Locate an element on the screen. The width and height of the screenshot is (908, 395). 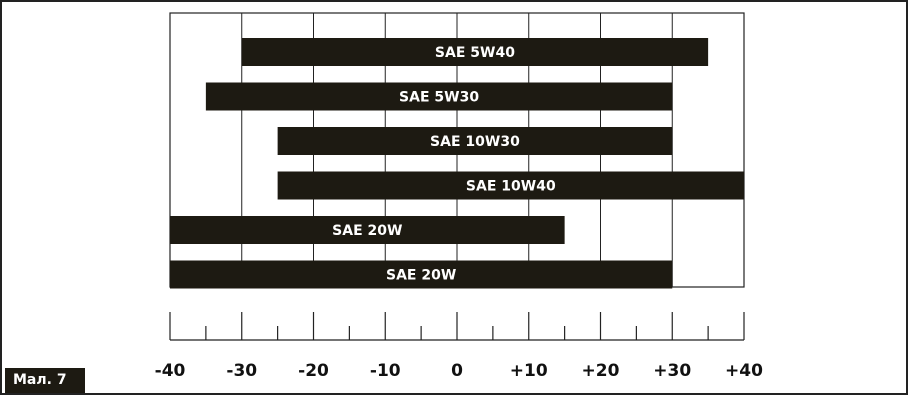
bar-label-4: SAE 10W40 is located at coordinates (511, 187).